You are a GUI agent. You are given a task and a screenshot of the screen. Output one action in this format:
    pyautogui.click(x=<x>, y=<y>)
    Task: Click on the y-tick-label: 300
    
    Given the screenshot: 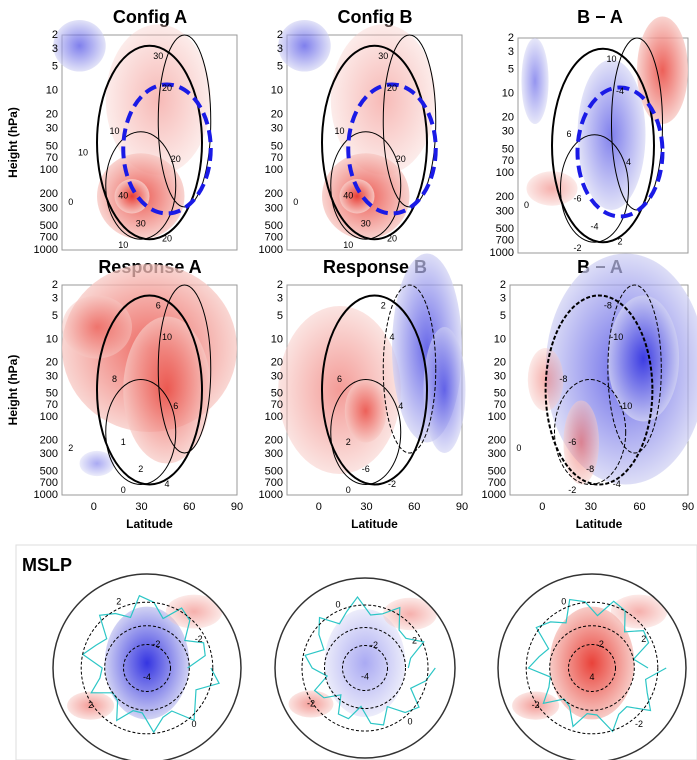 What is the action you would take?
    pyautogui.click(x=49, y=454)
    